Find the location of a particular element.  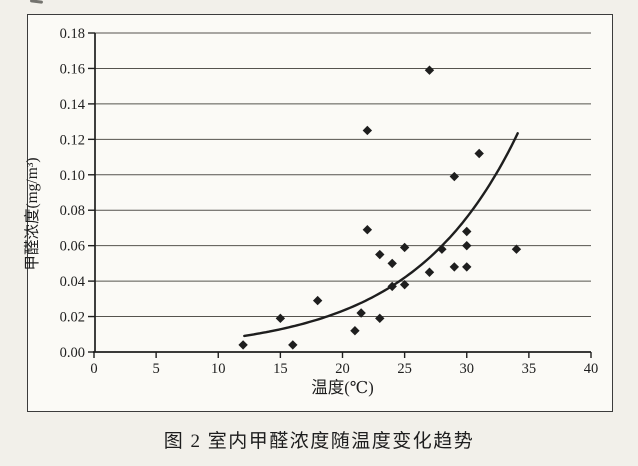

y-axis-title: 甲醛浓度(mg/m³) is located at coordinates (32, 213).